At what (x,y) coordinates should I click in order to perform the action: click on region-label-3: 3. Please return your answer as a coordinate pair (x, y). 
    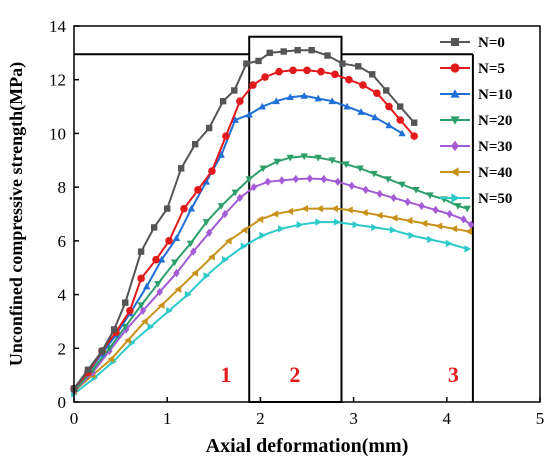
    Looking at the image, I should click on (453, 374).